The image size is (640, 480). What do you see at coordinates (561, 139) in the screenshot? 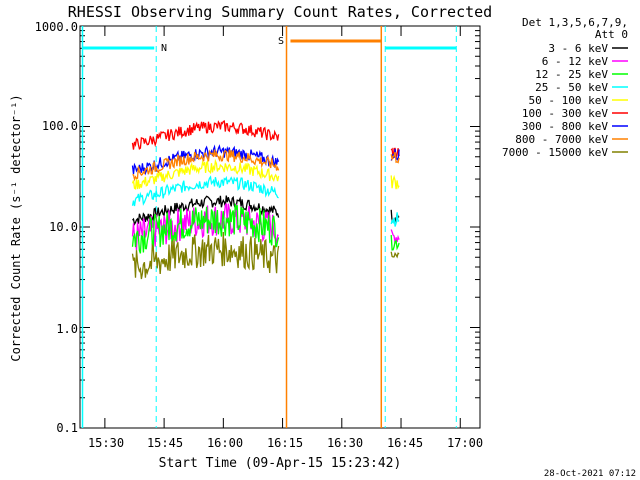
I see `legend-entry: 800 - 7000 keV` at bounding box center [561, 139].